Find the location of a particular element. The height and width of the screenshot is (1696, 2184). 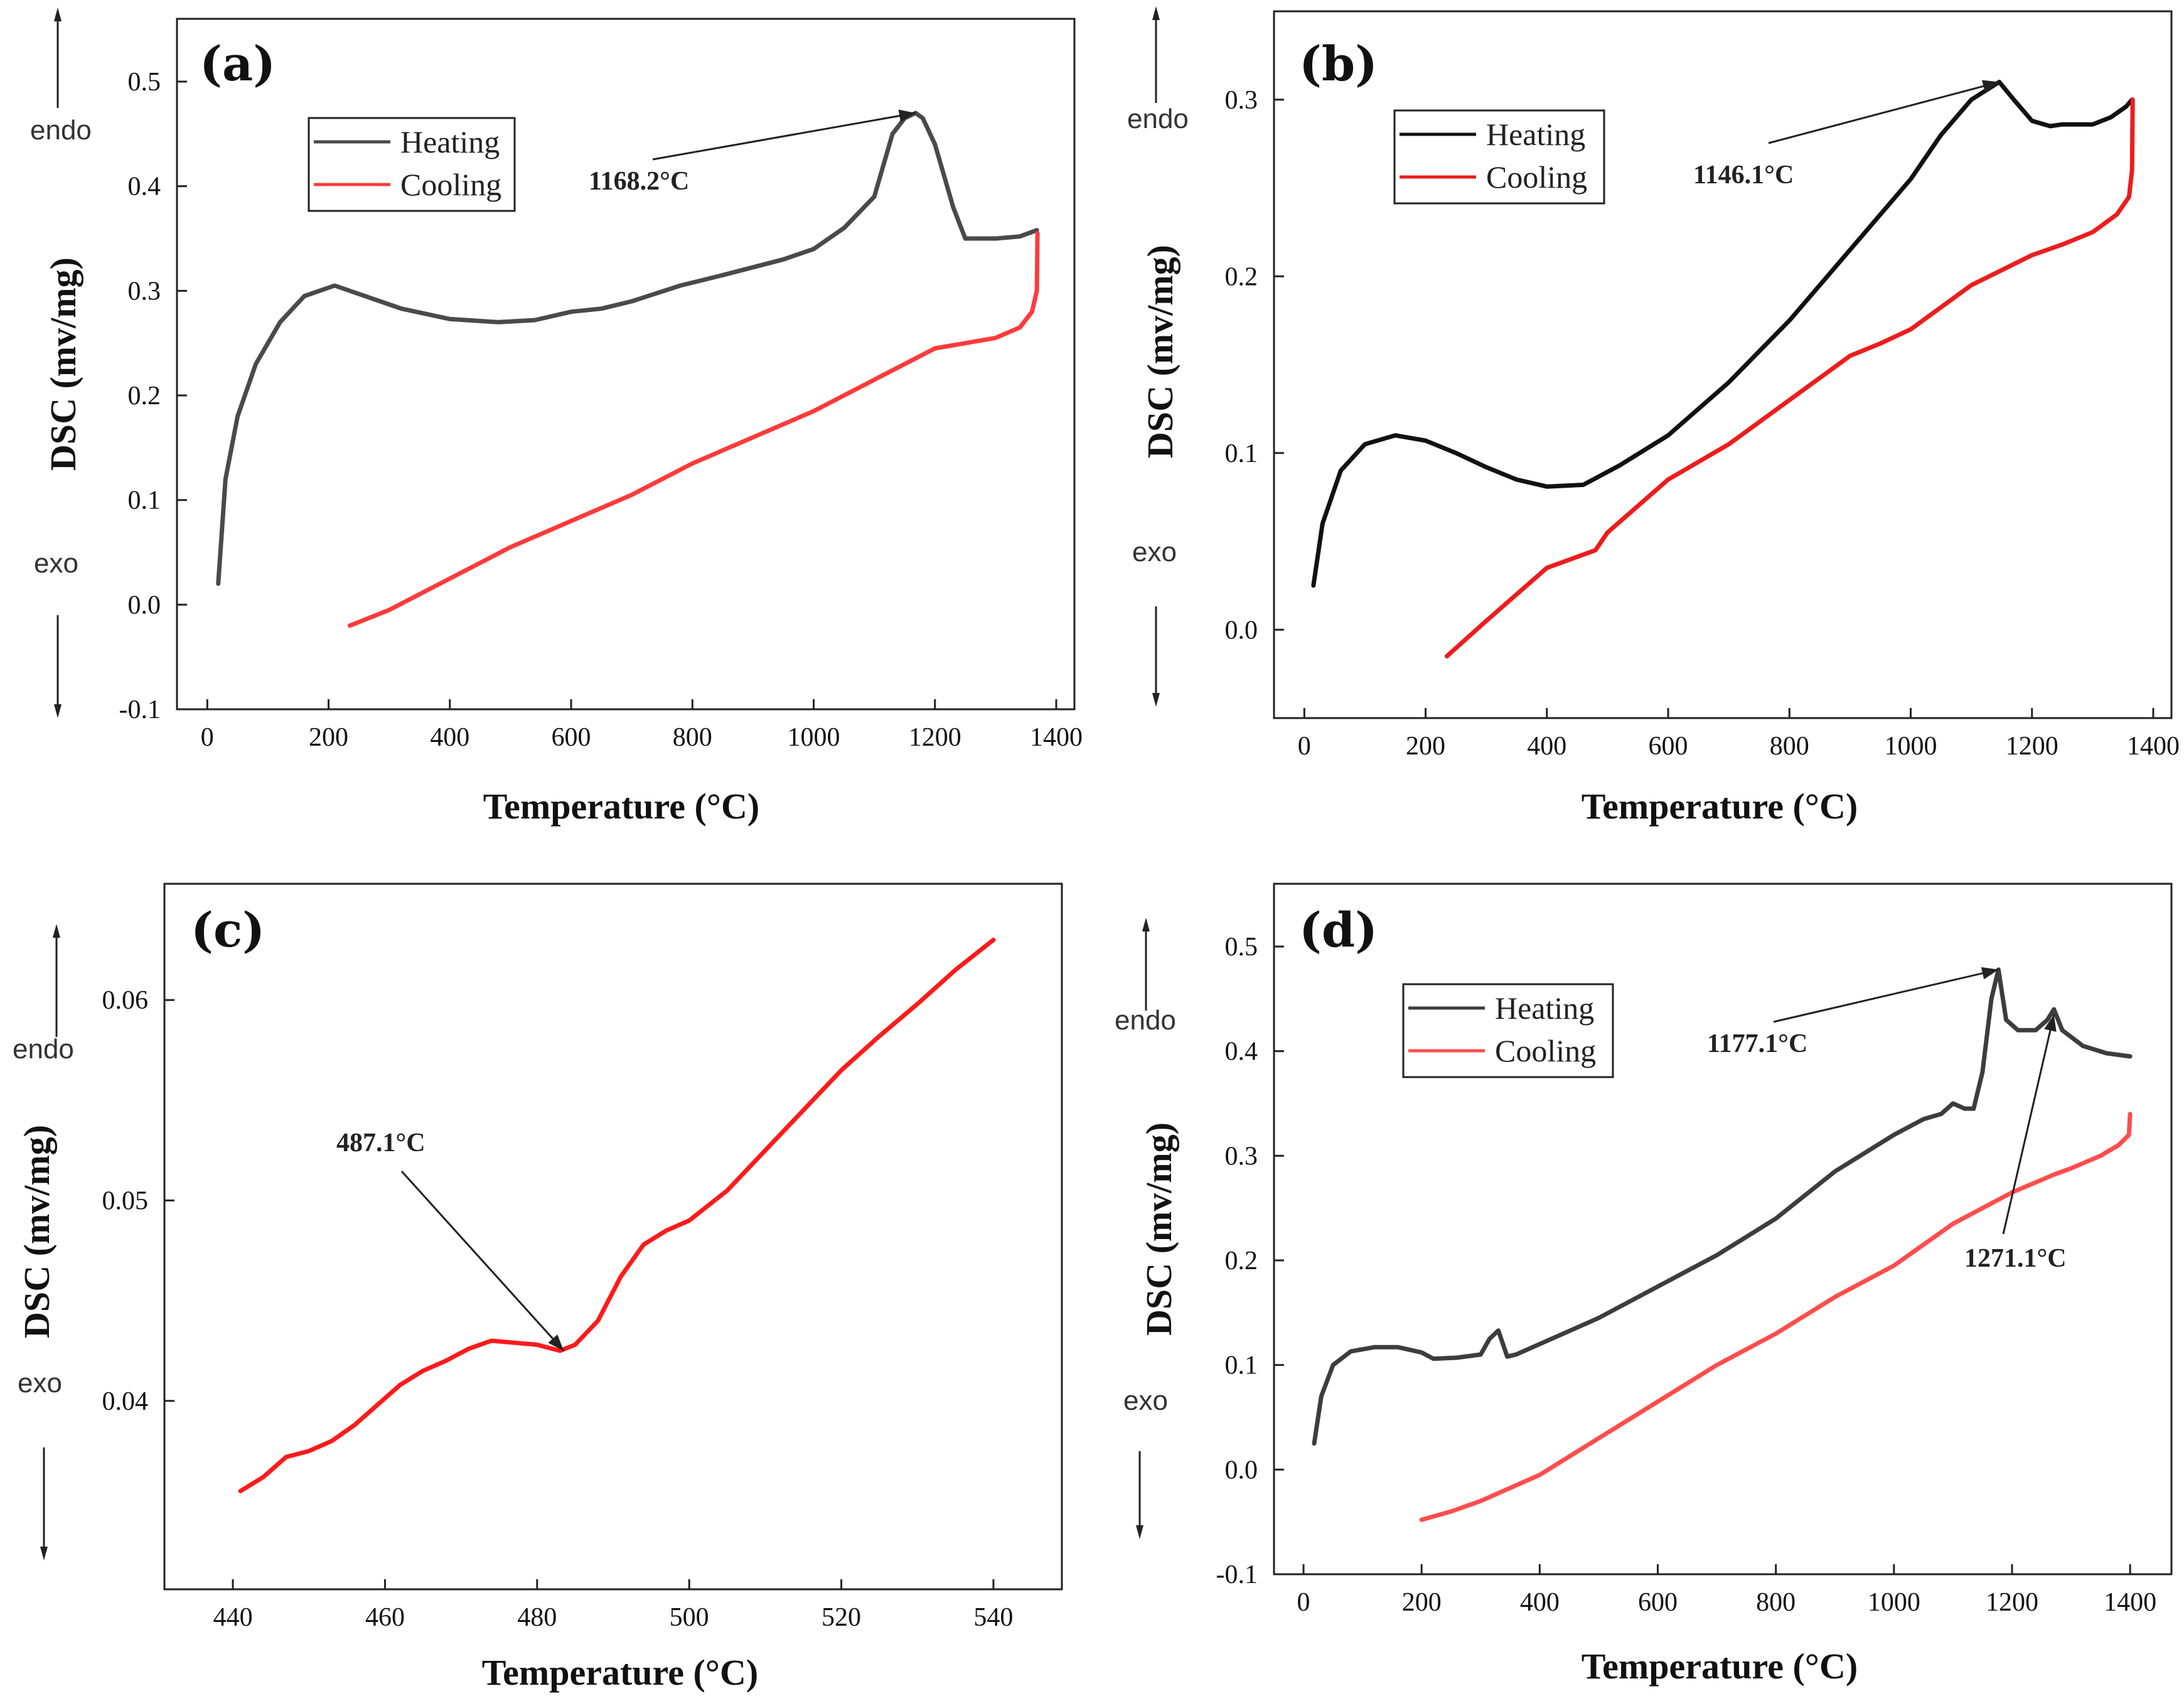

endo-arrow-c is located at coordinates (56, 980).